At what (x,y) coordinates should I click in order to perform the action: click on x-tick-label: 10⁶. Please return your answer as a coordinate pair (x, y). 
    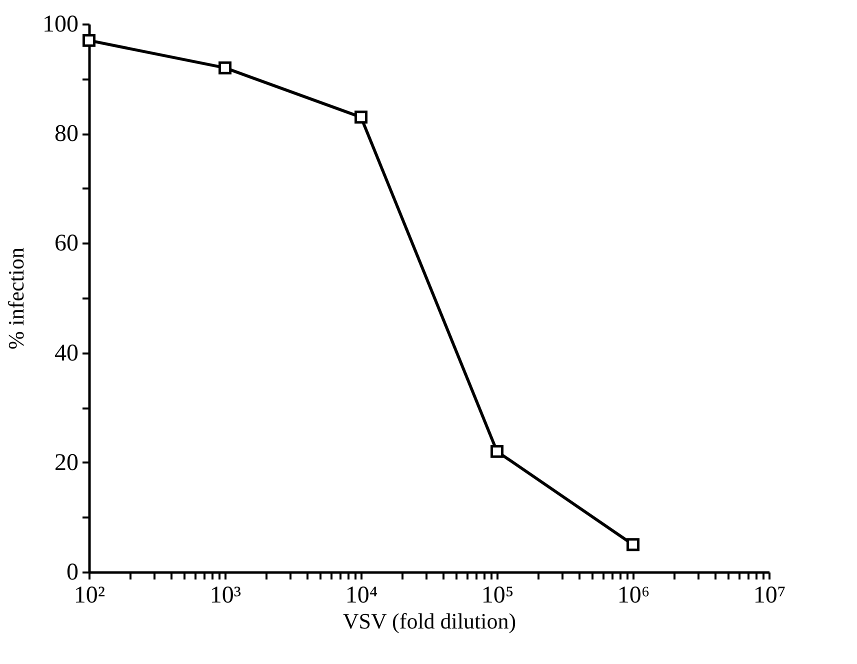
    Looking at the image, I should click on (633, 595).